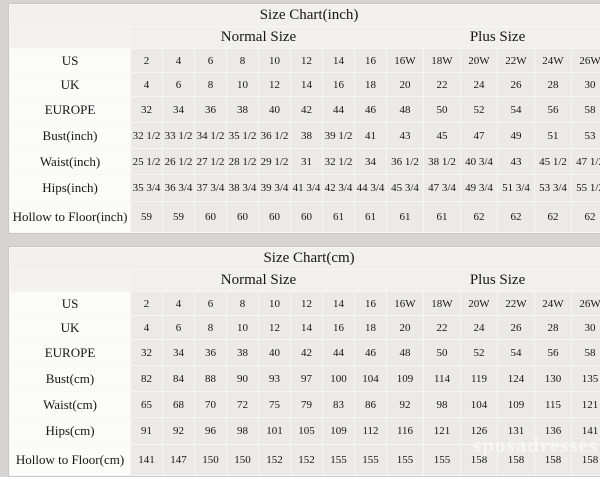  Describe the element at coordinates (479, 431) in the screenshot. I see `plus-size-cell: 126` at that location.